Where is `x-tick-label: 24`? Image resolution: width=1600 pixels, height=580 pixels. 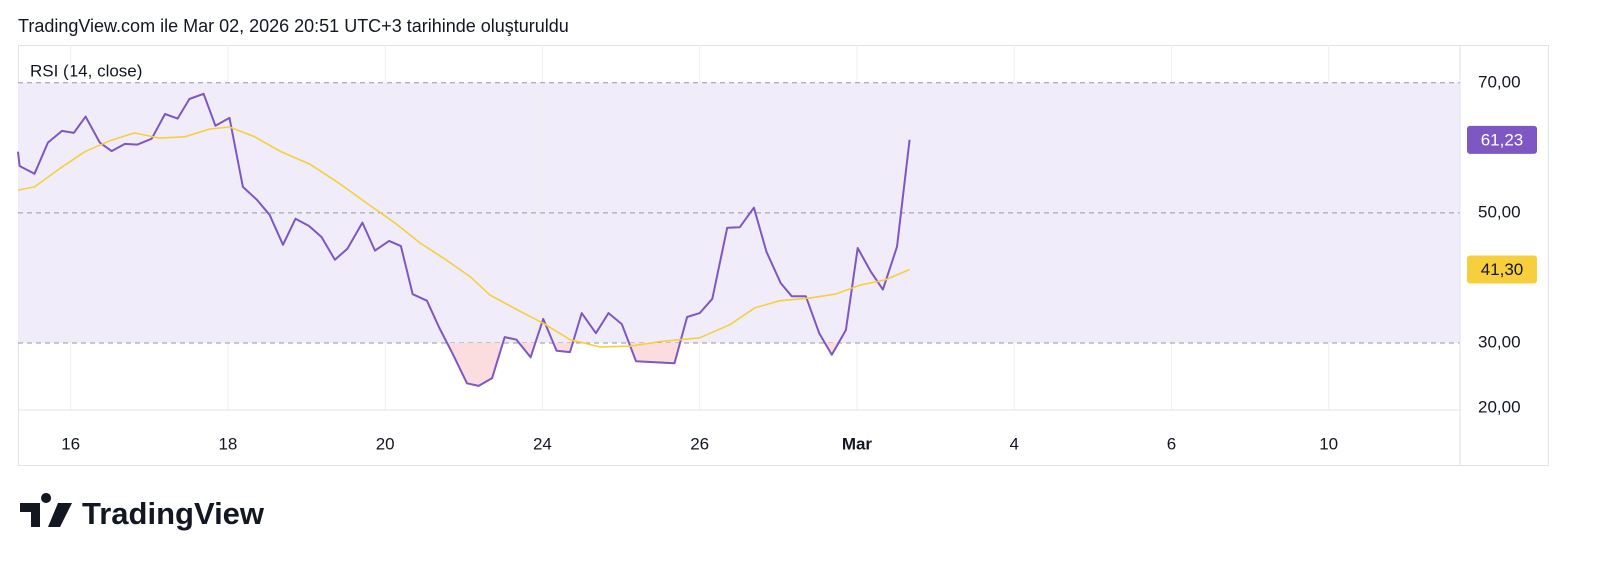 x-tick-label: 24 is located at coordinates (542, 443).